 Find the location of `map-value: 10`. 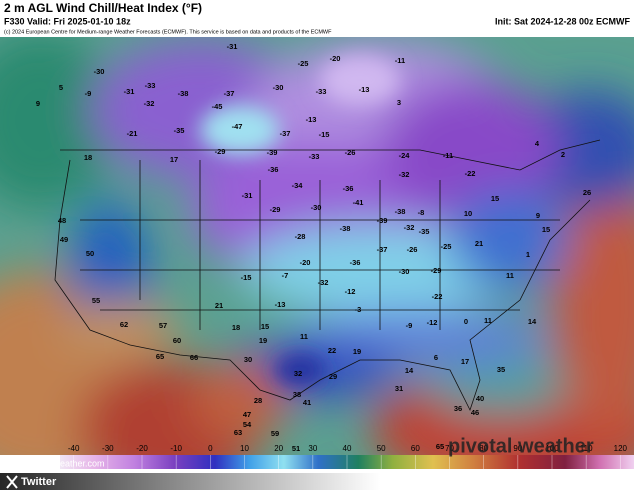

map-value: 10 is located at coordinates (468, 213).